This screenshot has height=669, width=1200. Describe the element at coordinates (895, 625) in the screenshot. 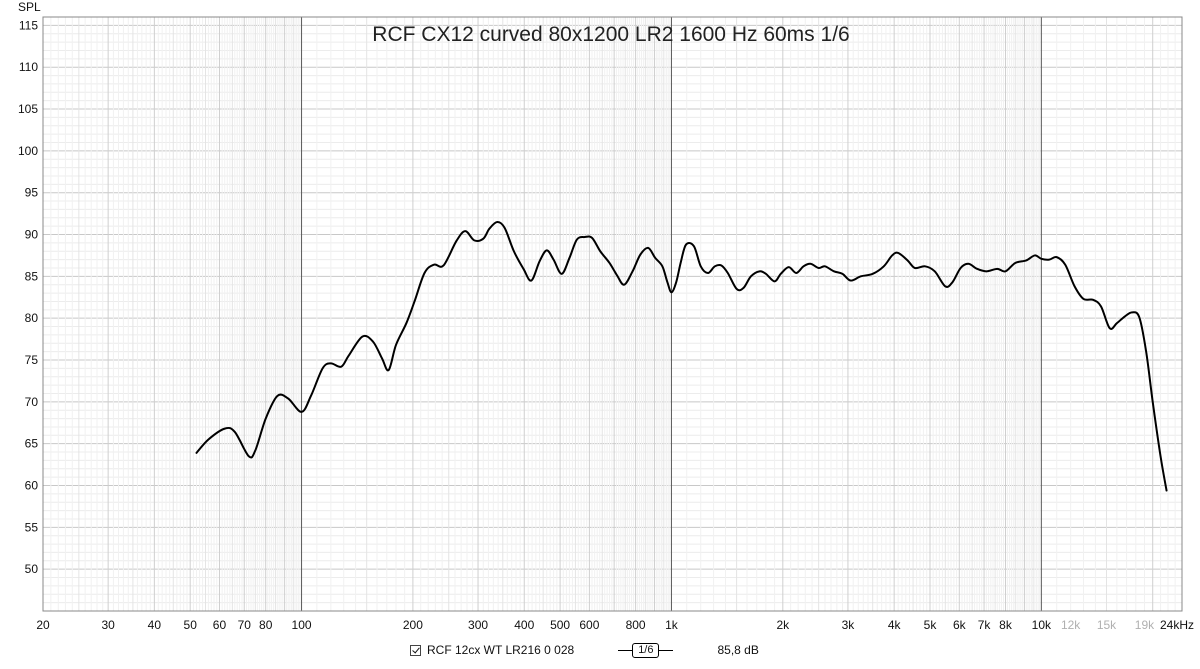

I see `x-tick-label: 4k` at that location.